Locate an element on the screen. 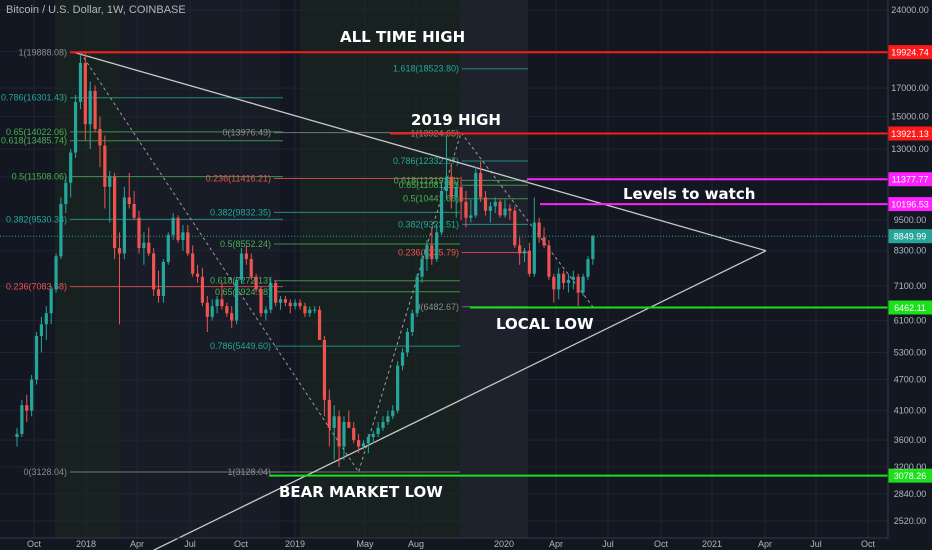 This screenshot has height=550, width=932. shaded-zone is located at coordinates (494, 269).